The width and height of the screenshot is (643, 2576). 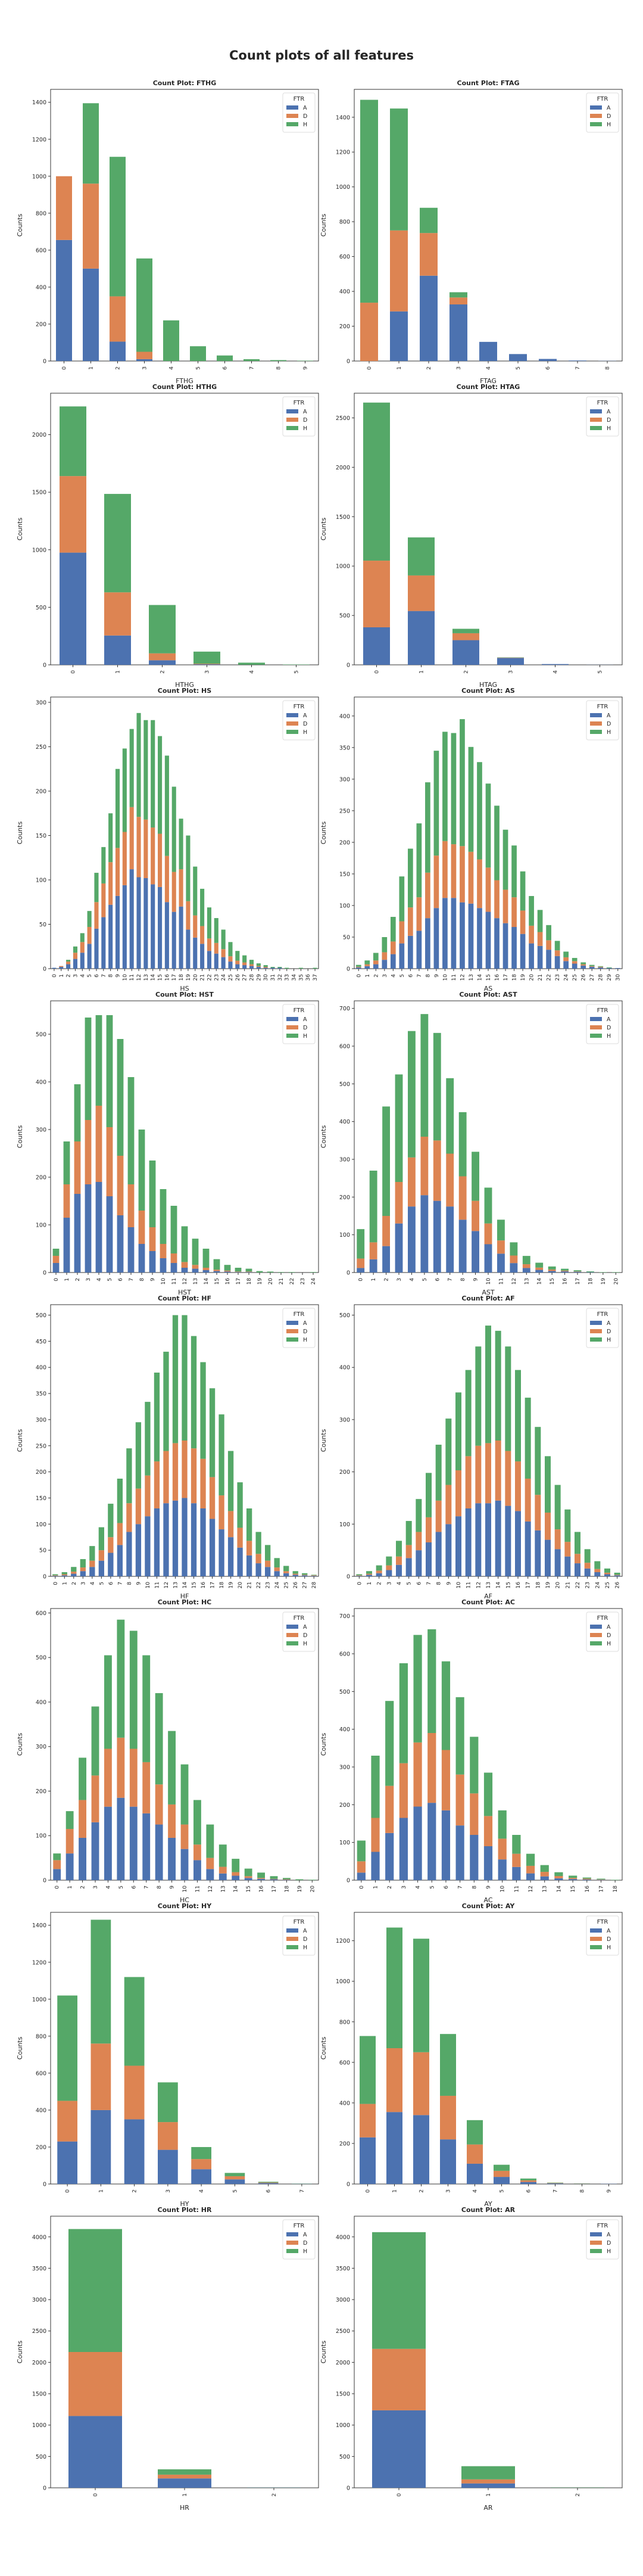 I want to click on bar-ay-3-h, so click(x=448, y=2065).